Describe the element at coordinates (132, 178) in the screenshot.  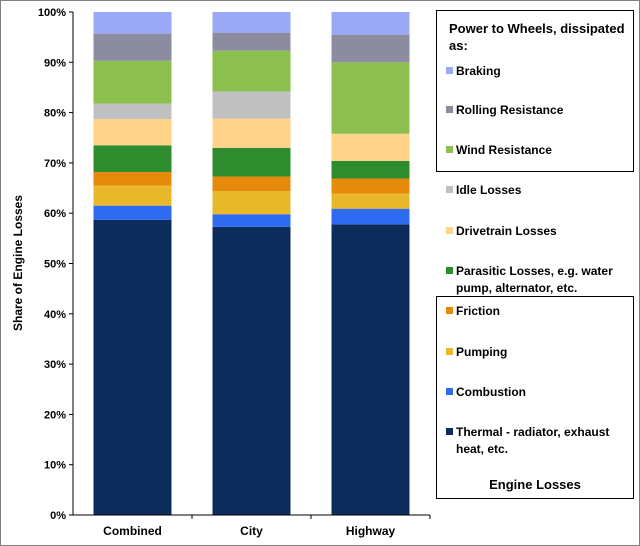
I see `bar-segment-combined-friction` at that location.